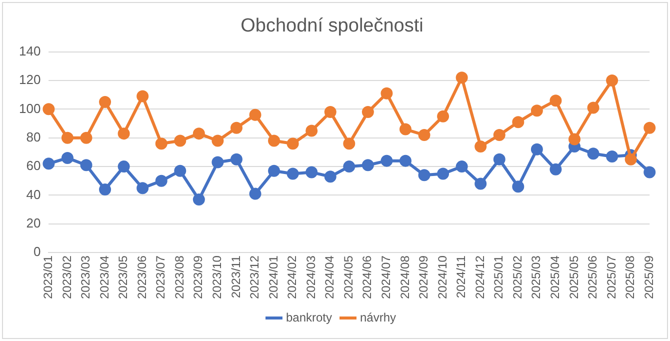 Image resolution: width=670 pixels, height=341 pixels. Describe the element at coordinates (104, 277) in the screenshot. I see `x-tick-label: 2023/04` at that location.